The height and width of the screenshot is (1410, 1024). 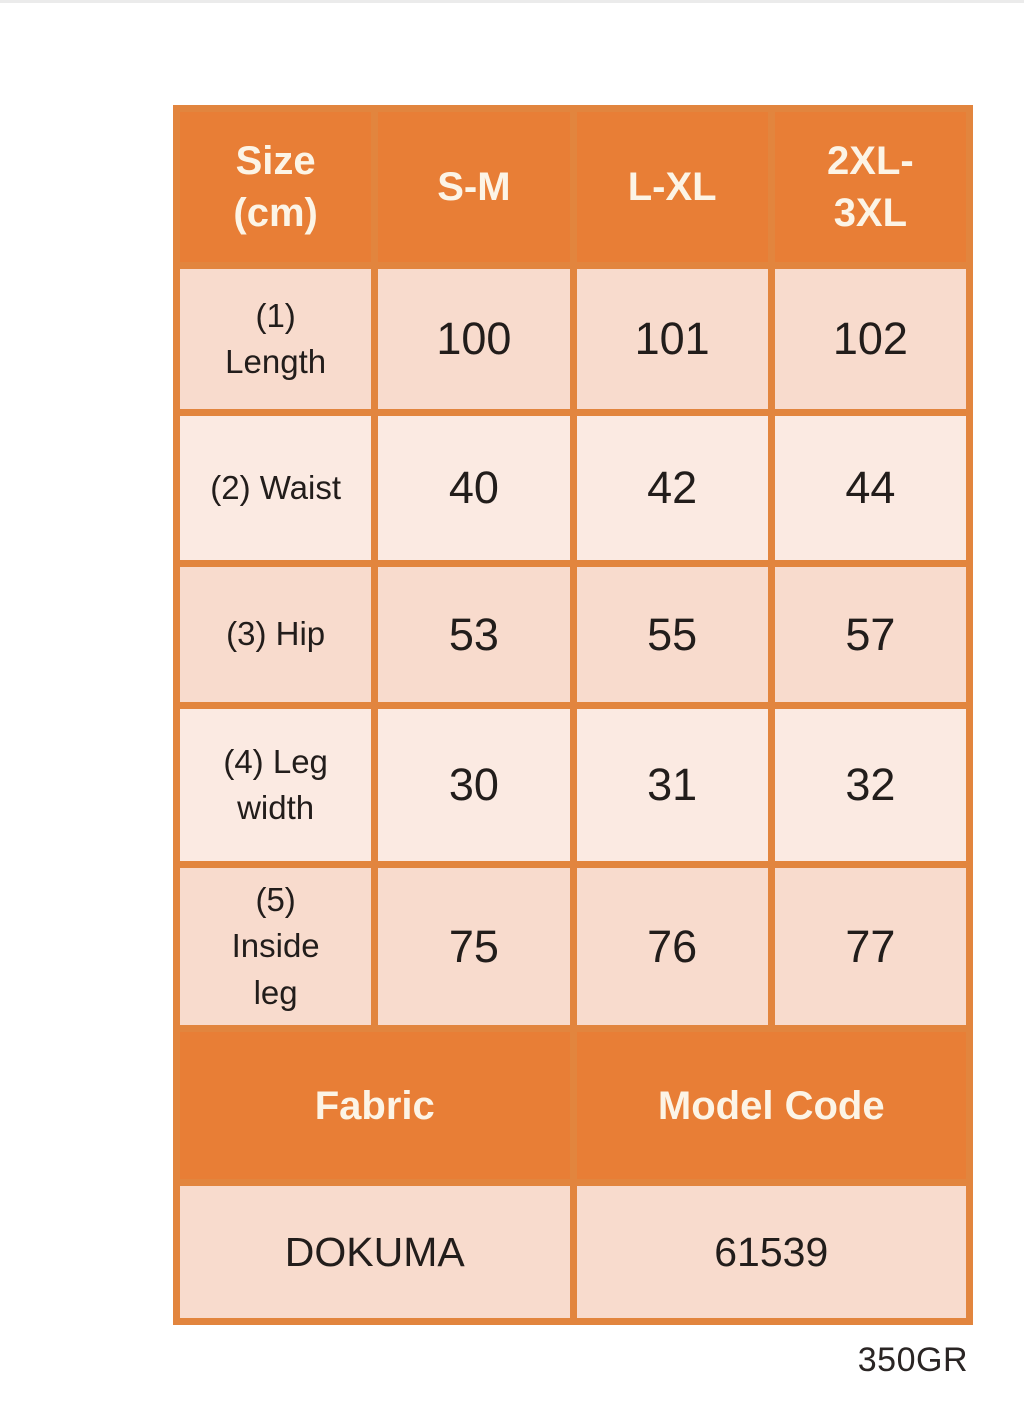 I want to click on hip-2xl-3xl: 57, so click(x=870, y=634).